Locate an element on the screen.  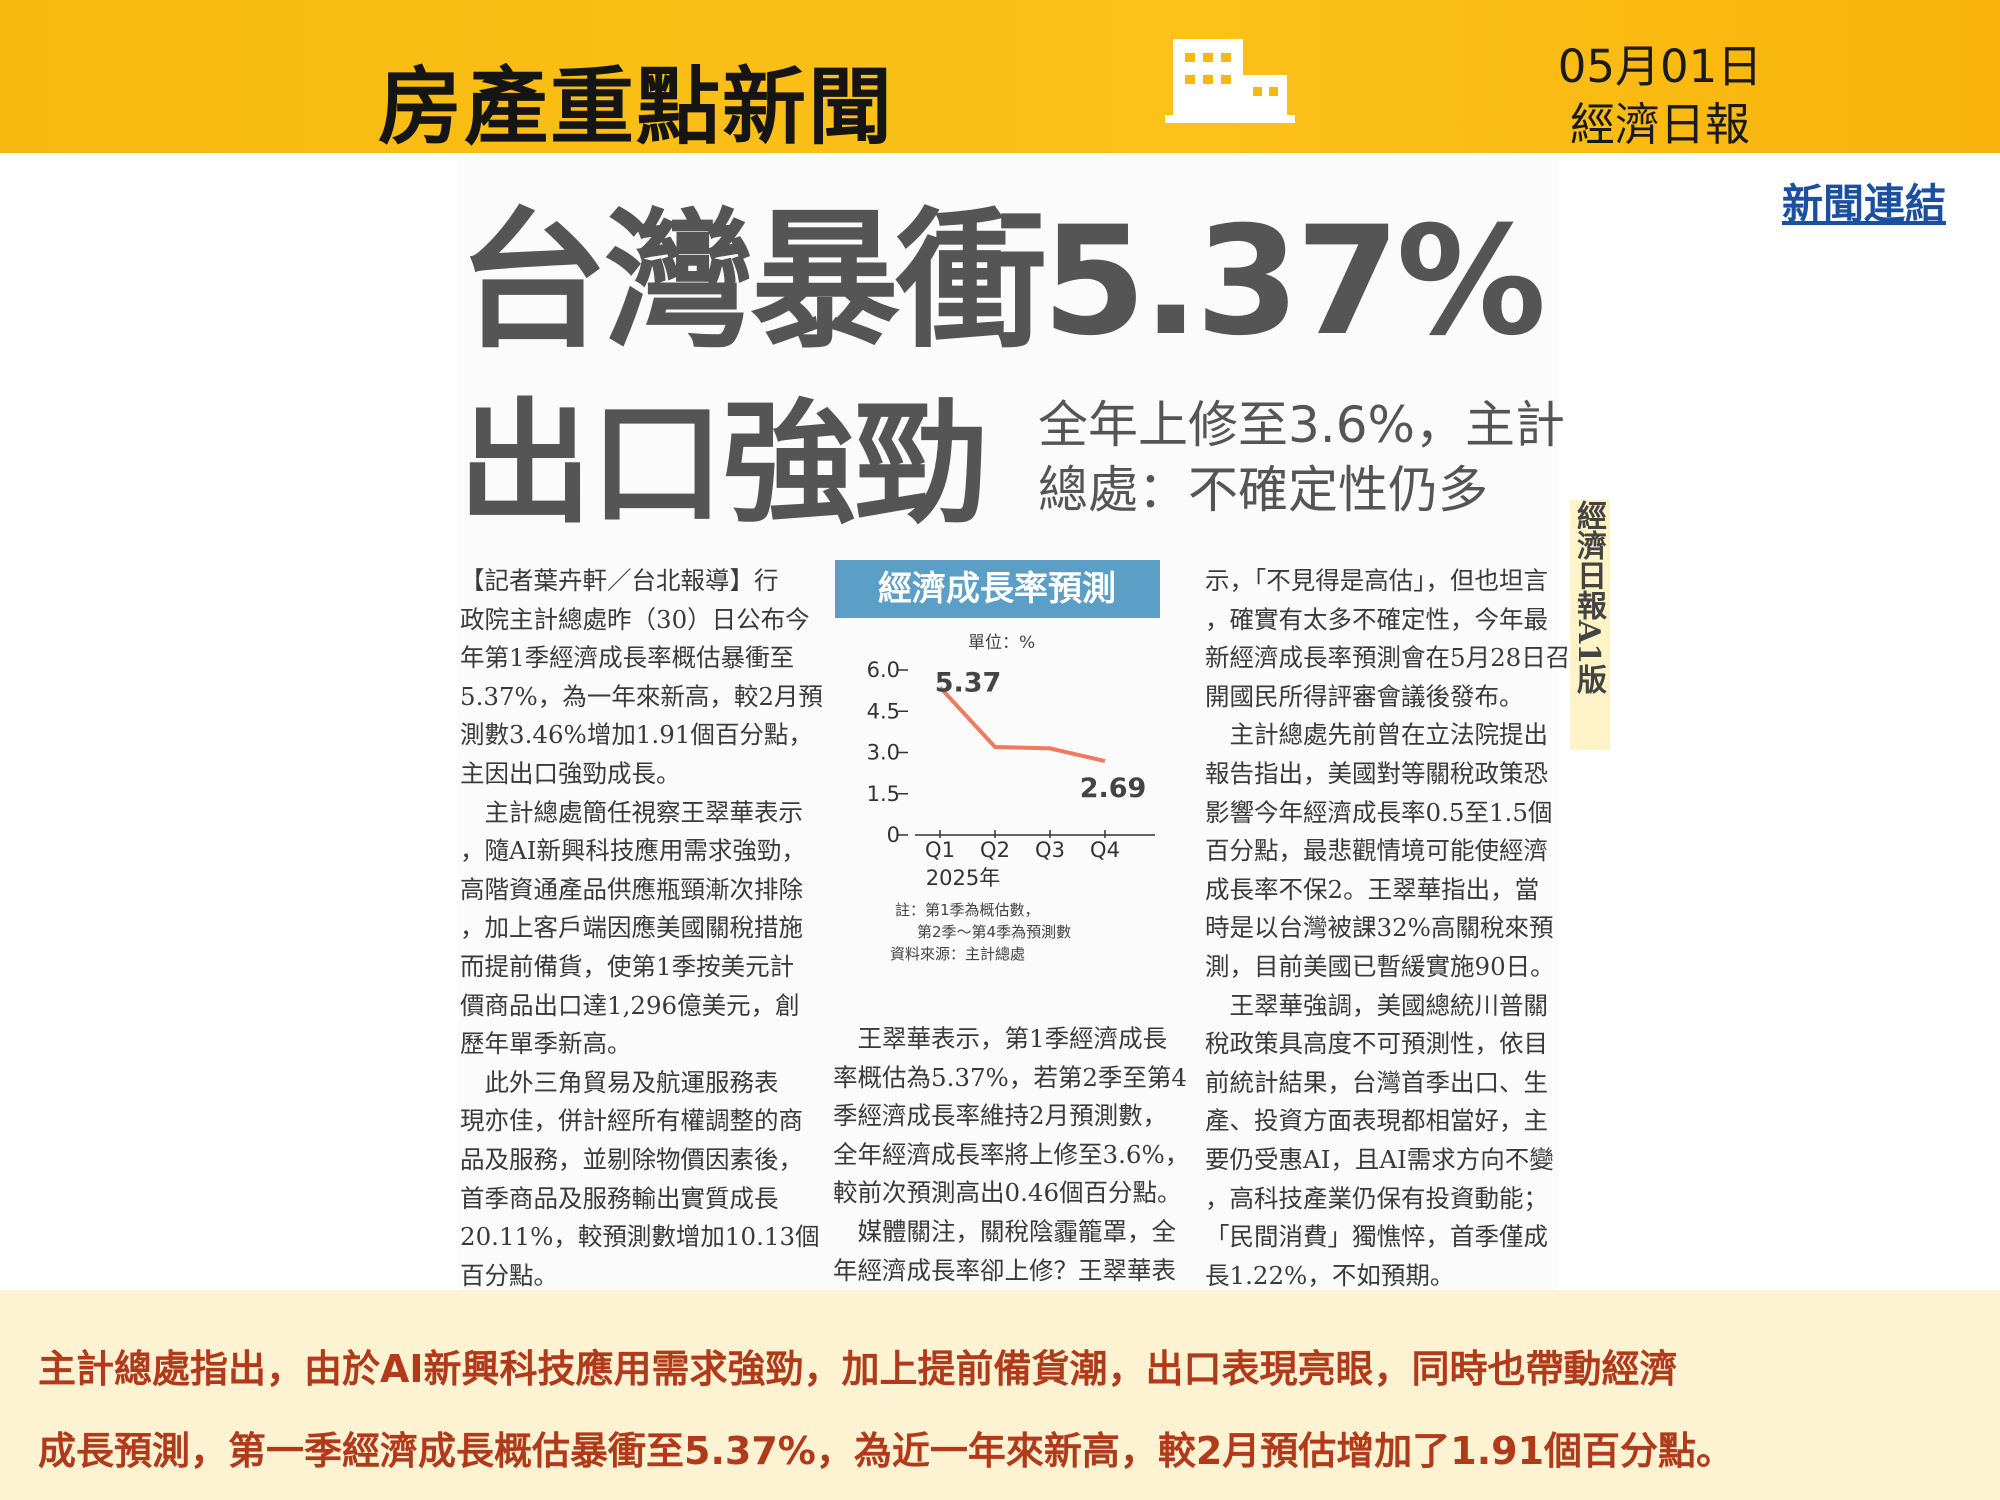
value-label: 2.69 is located at coordinates (1113, 788).